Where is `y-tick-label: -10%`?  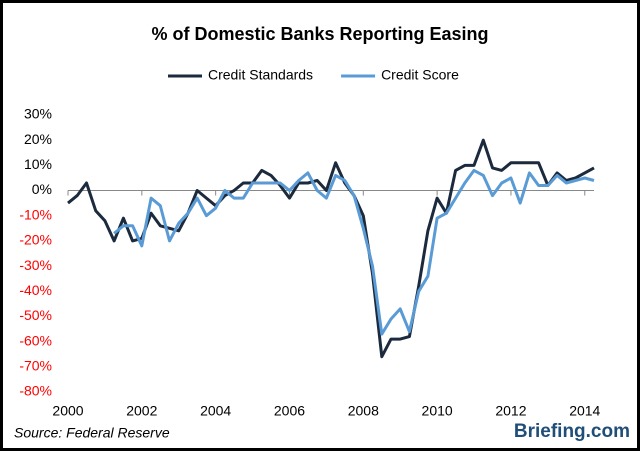 y-tick-label: -10% is located at coordinates (35, 214).